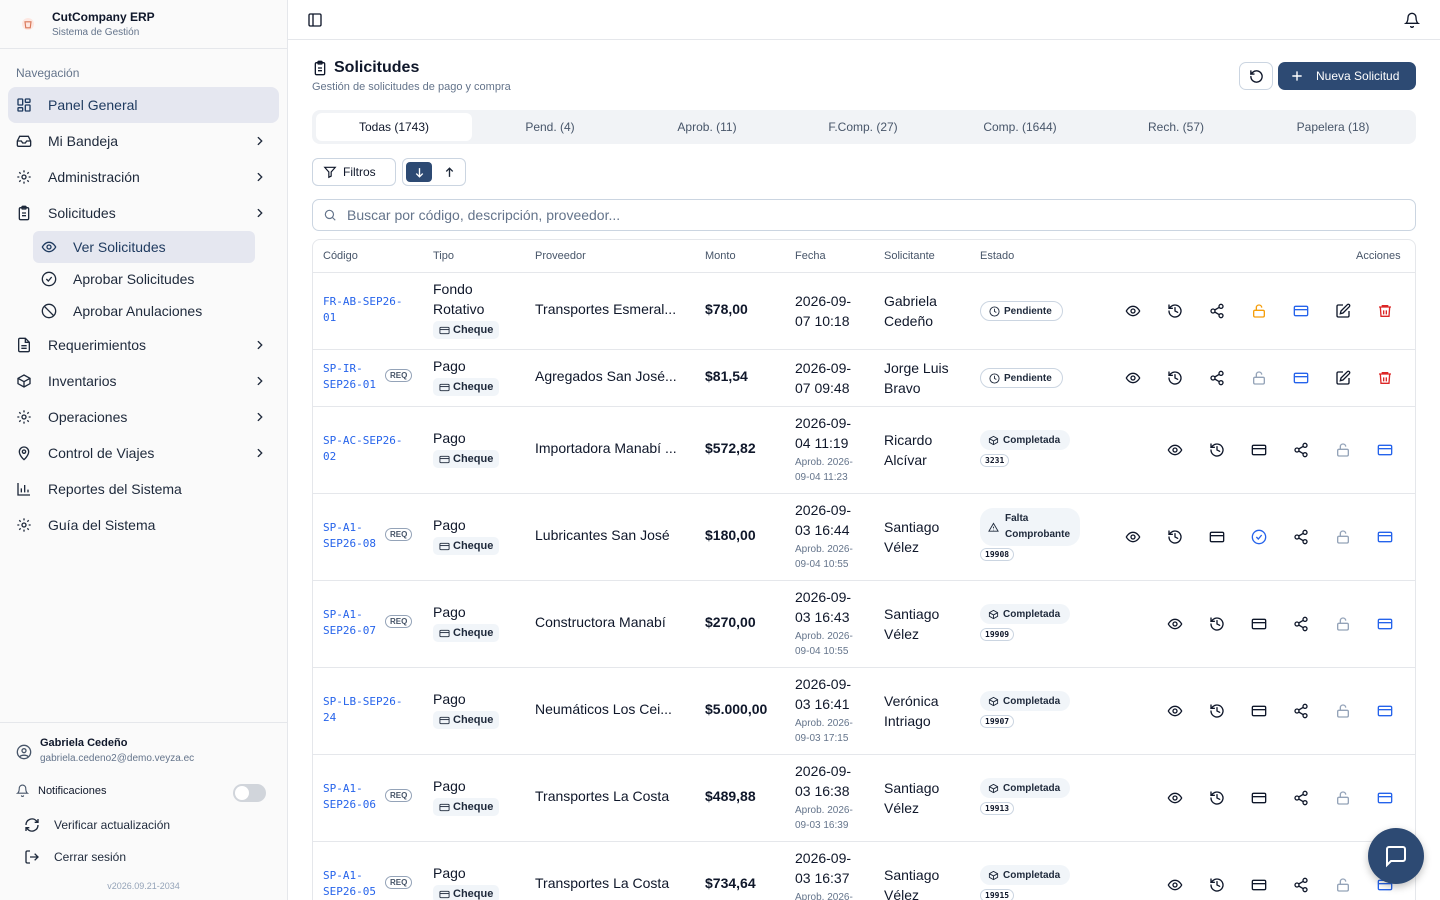  Describe the element at coordinates (349, 536) in the screenshot. I see `request-code: SP-A1- SEP26-08` at that location.